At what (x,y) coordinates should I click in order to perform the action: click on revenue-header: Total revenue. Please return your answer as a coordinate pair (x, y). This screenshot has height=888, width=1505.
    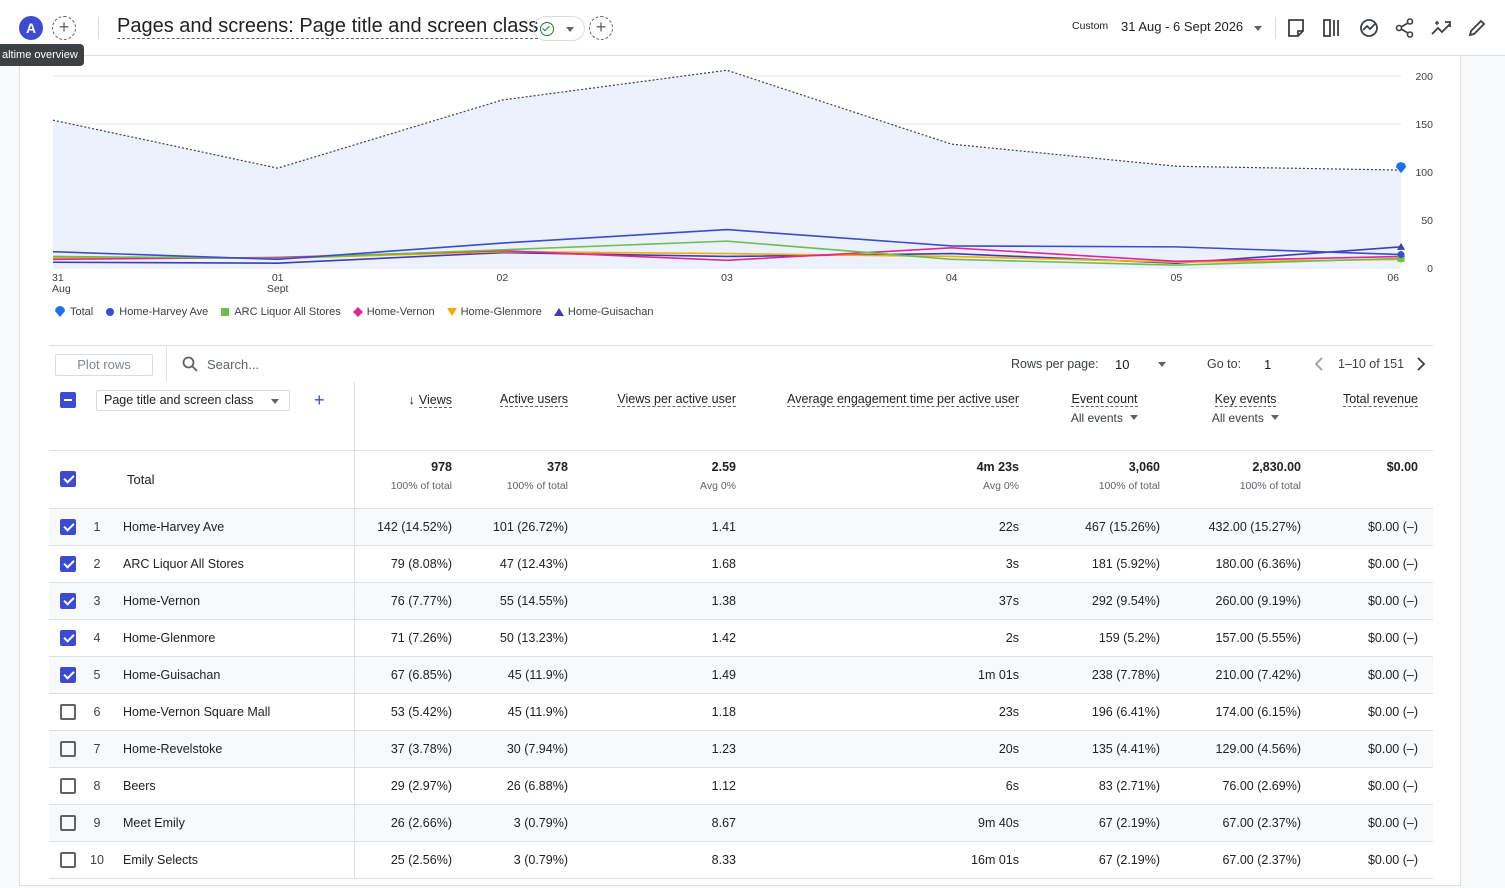
    Looking at the image, I should click on (1374, 416).